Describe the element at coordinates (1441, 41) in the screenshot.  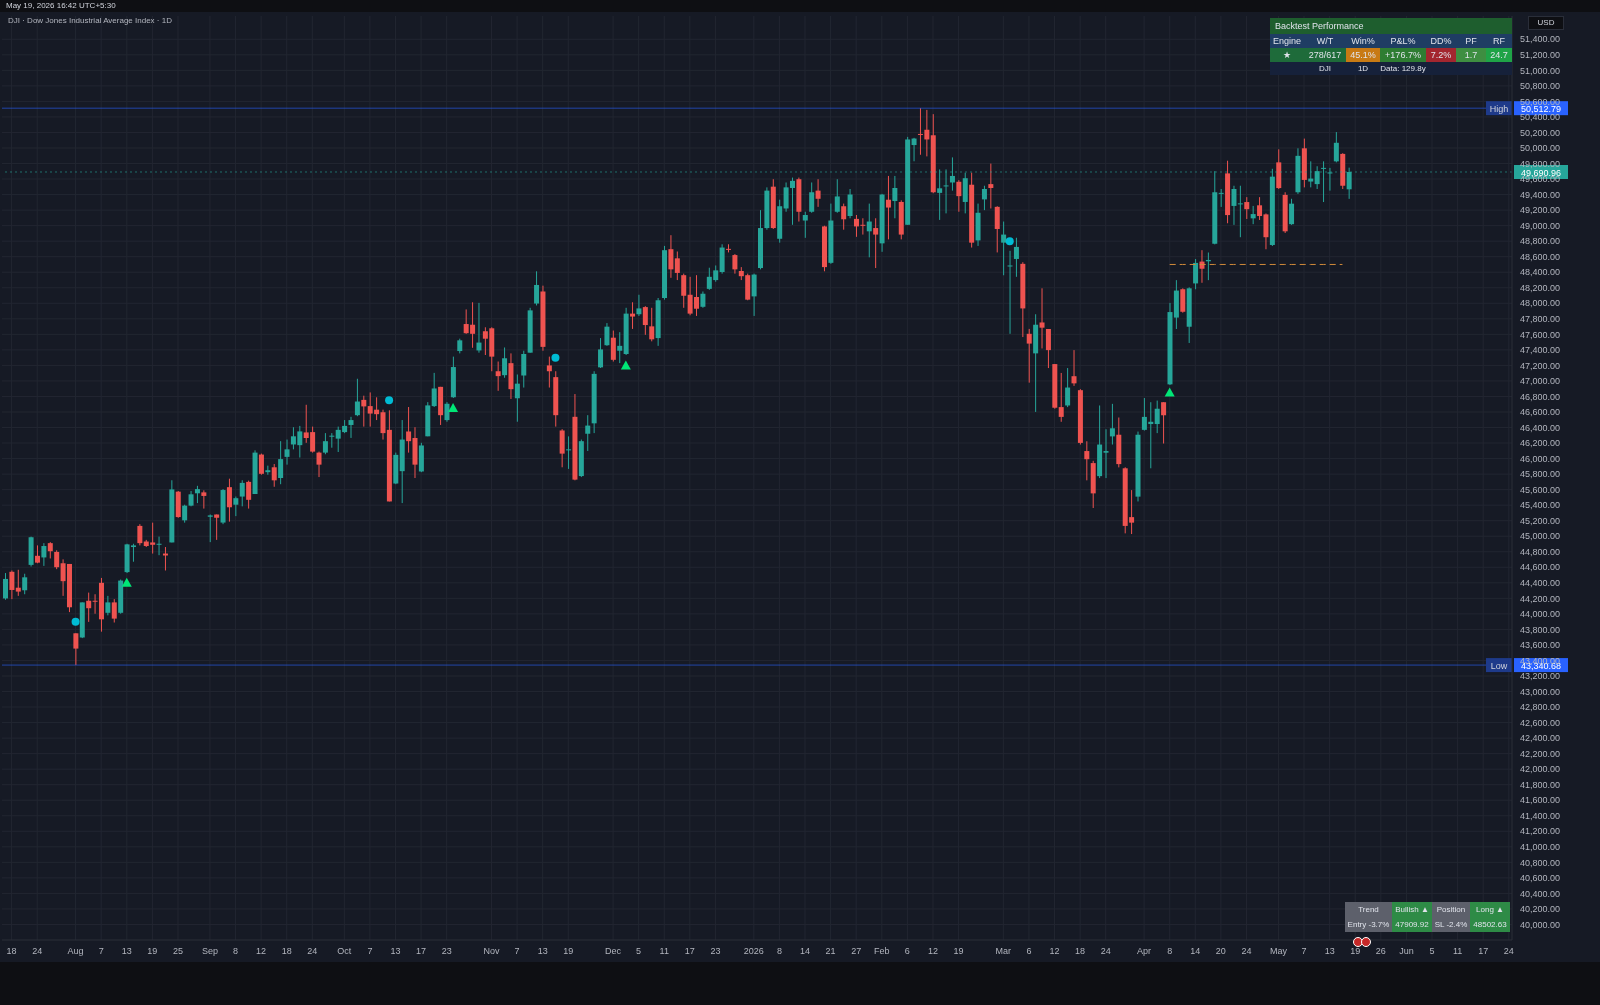
I see `annotation: DD%` at that location.